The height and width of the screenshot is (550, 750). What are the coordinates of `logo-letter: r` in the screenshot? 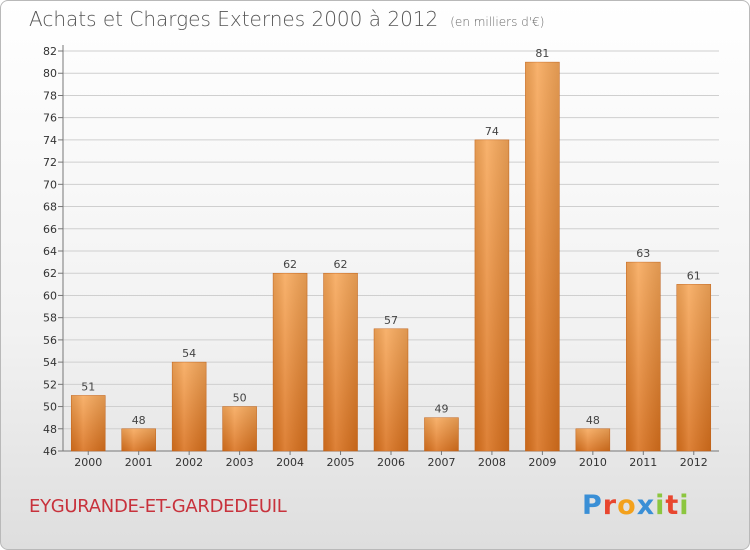 It's located at (610, 505).